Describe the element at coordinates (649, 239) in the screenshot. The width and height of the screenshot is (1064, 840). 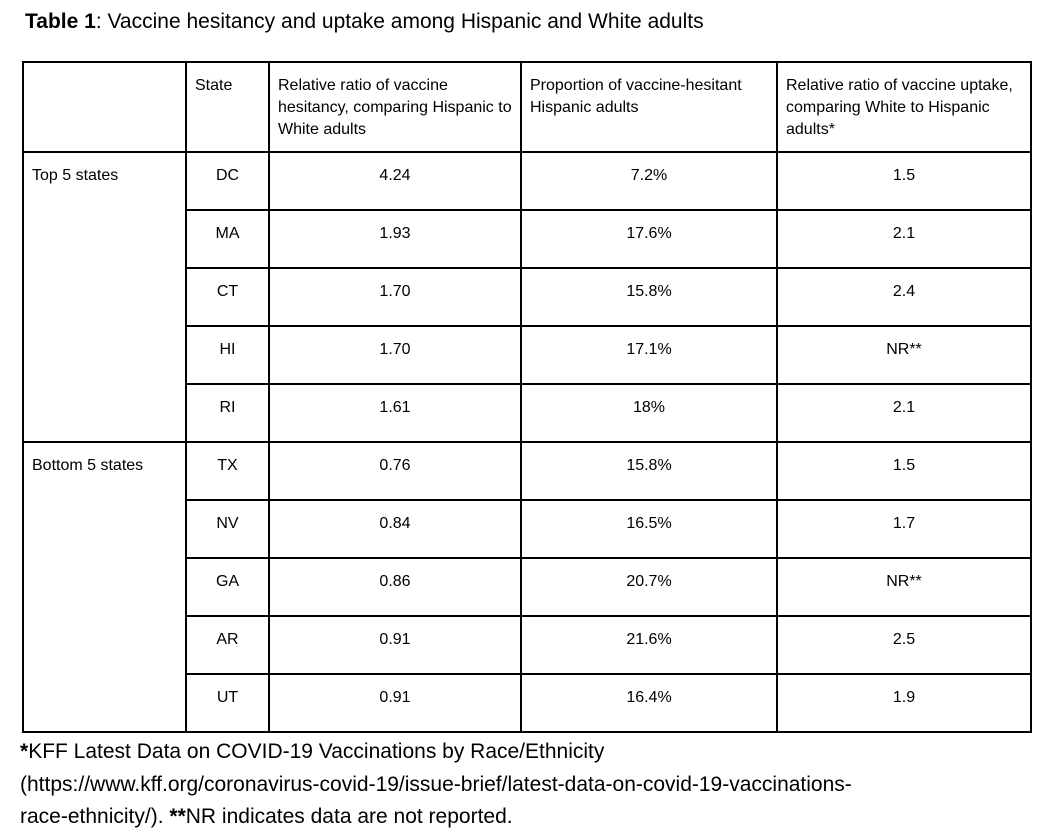
I see `proportion-cell: 17.6%` at that location.